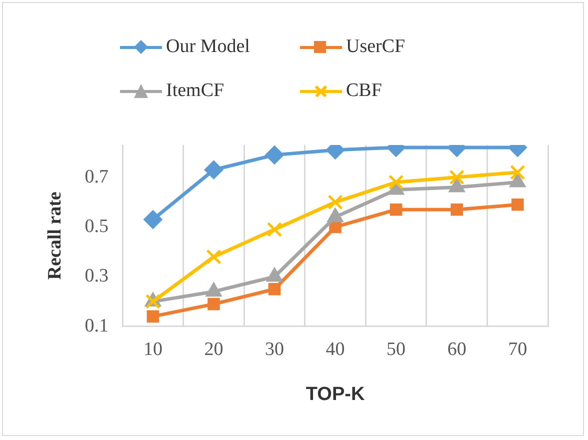 This screenshot has height=440, width=588. What do you see at coordinates (96, 325) in the screenshot?
I see `y-tick-label: 0.1` at bounding box center [96, 325].